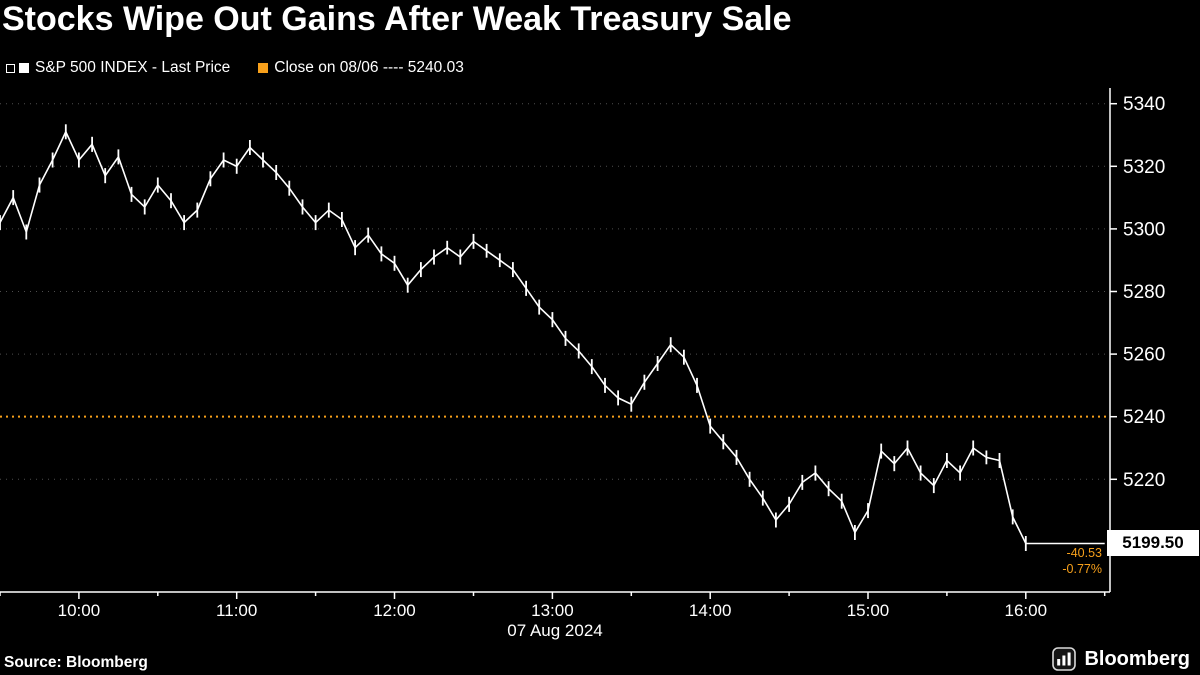 This screenshot has height=675, width=1200. I want to click on y-tick-label: 5260, so click(1144, 355).